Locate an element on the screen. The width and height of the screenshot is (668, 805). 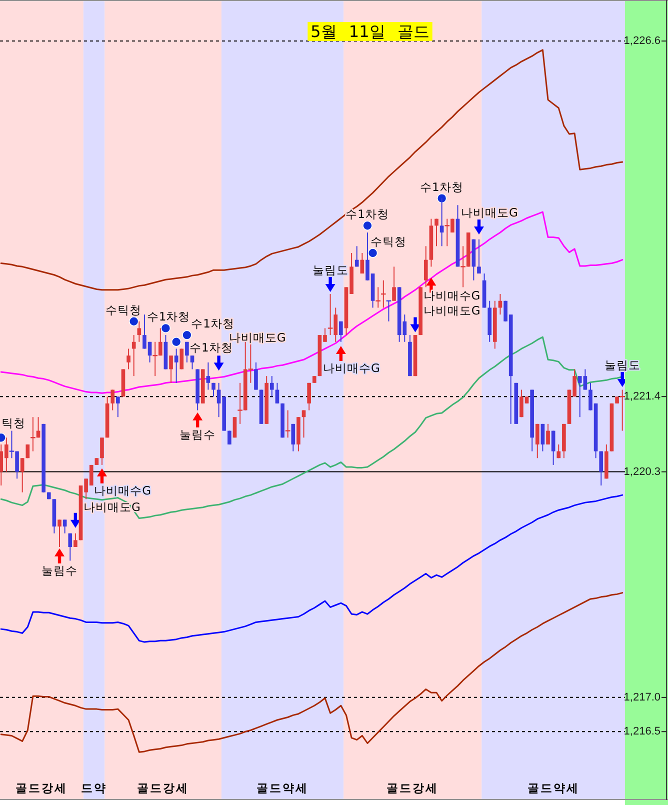
y-tick-label: 1,220.3 is located at coordinates (642, 472).